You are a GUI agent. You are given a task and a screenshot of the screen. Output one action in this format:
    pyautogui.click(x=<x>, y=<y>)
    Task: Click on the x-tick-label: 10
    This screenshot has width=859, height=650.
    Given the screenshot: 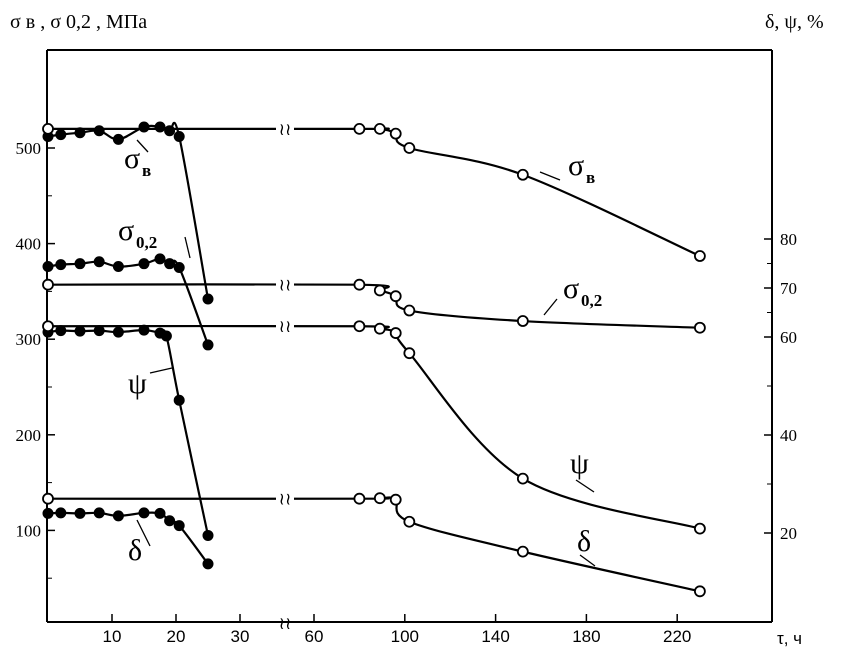 What is the action you would take?
    pyautogui.click(x=112, y=636)
    